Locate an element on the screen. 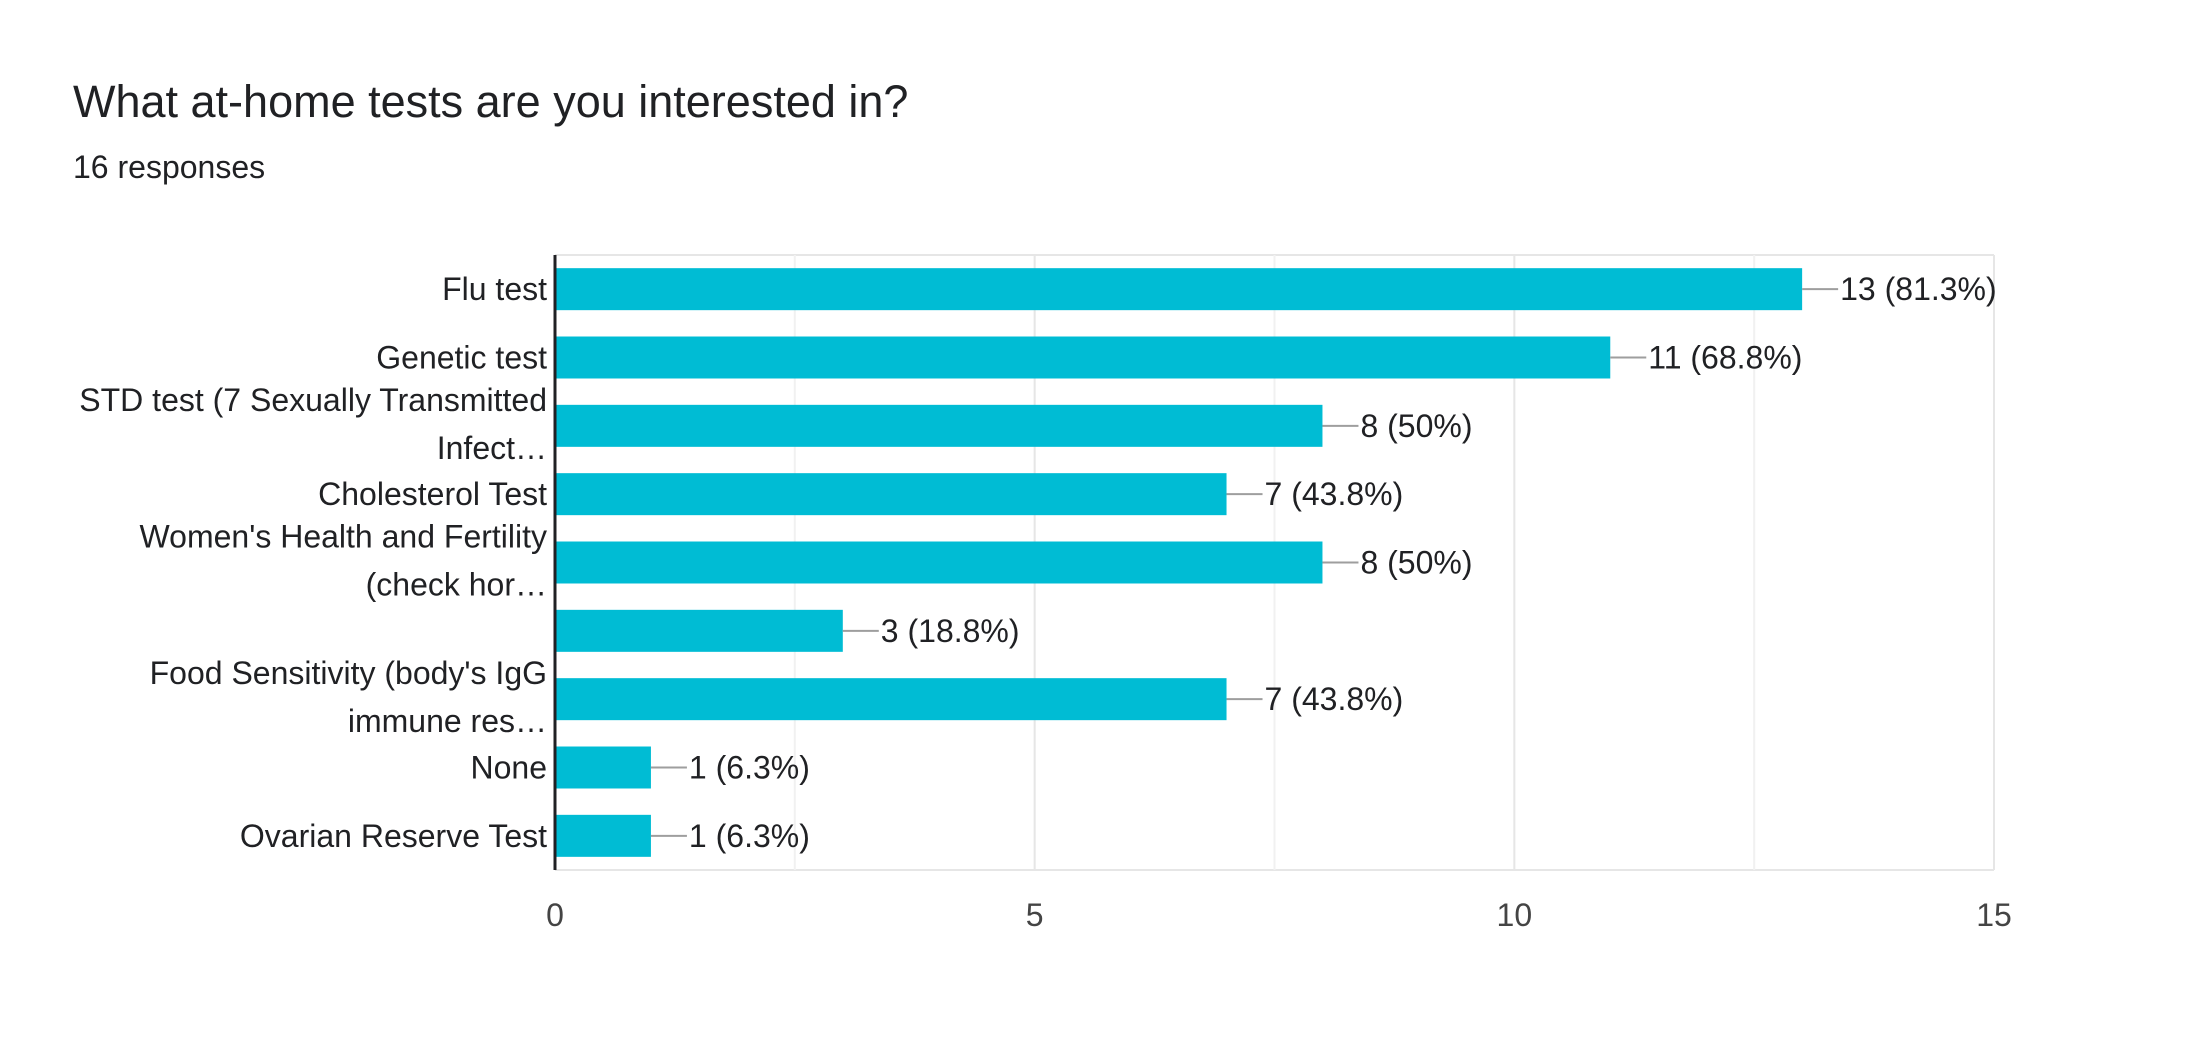  x-tick-label: 5 is located at coordinates (1035, 915).